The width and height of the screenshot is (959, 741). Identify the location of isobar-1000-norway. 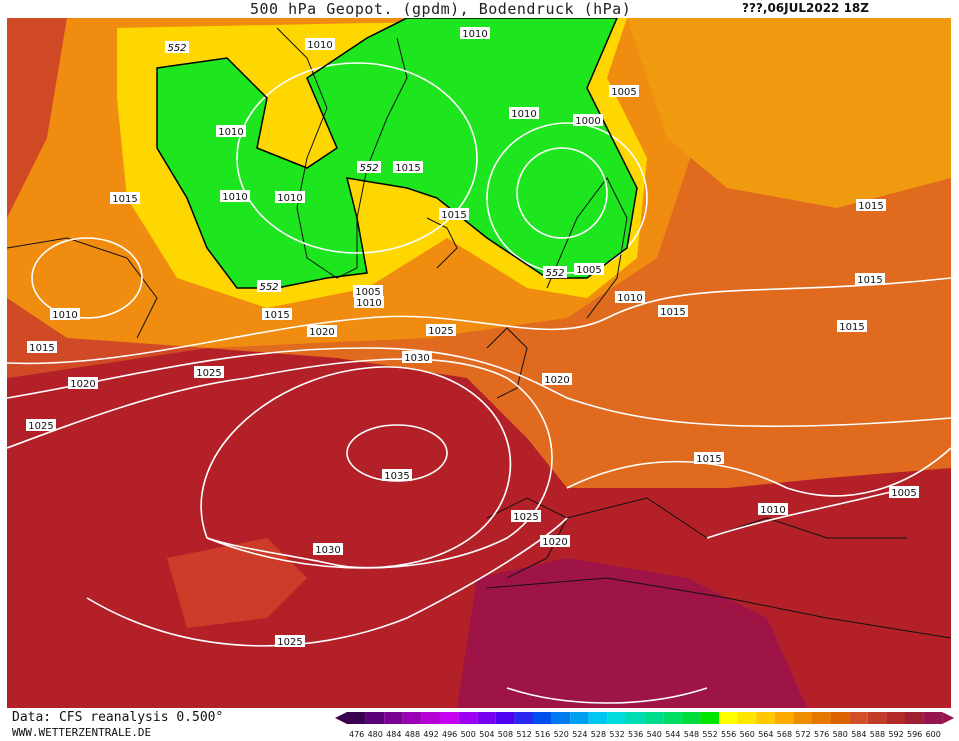
(562, 193).